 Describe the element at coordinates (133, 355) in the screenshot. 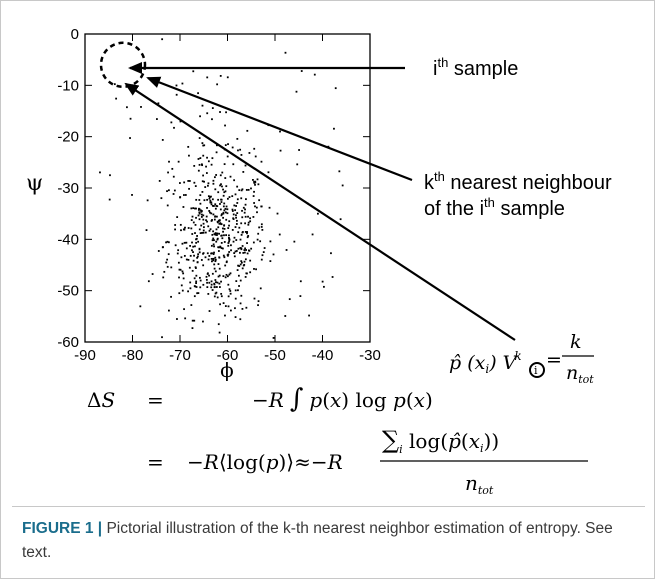

I see `x-tick-label: -80` at that location.